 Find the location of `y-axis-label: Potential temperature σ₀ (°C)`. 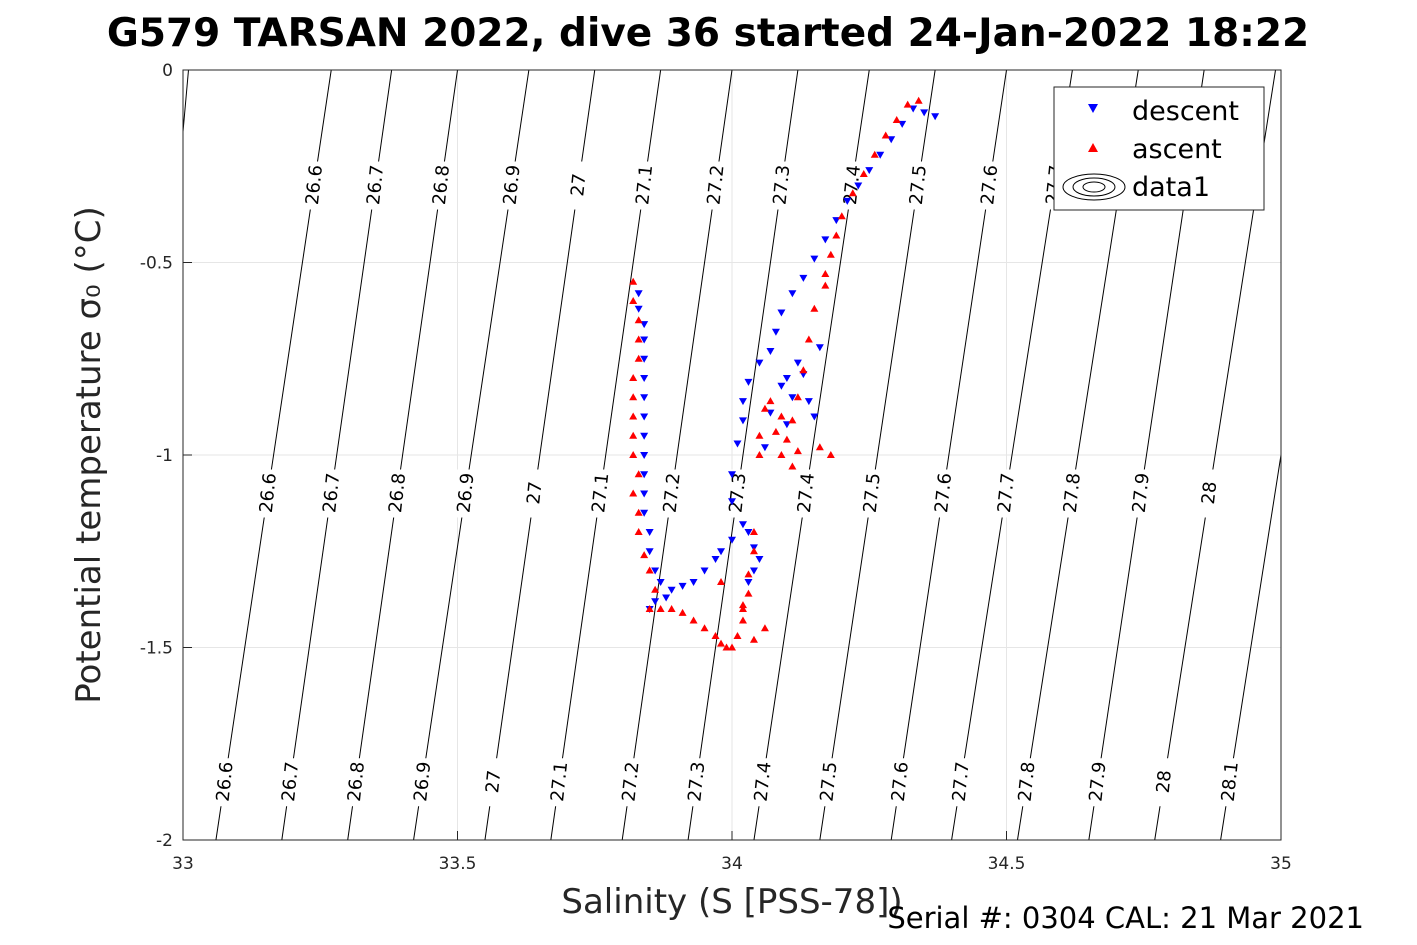

y-axis-label: Potential temperature σ₀ (°C) is located at coordinates (89, 455).